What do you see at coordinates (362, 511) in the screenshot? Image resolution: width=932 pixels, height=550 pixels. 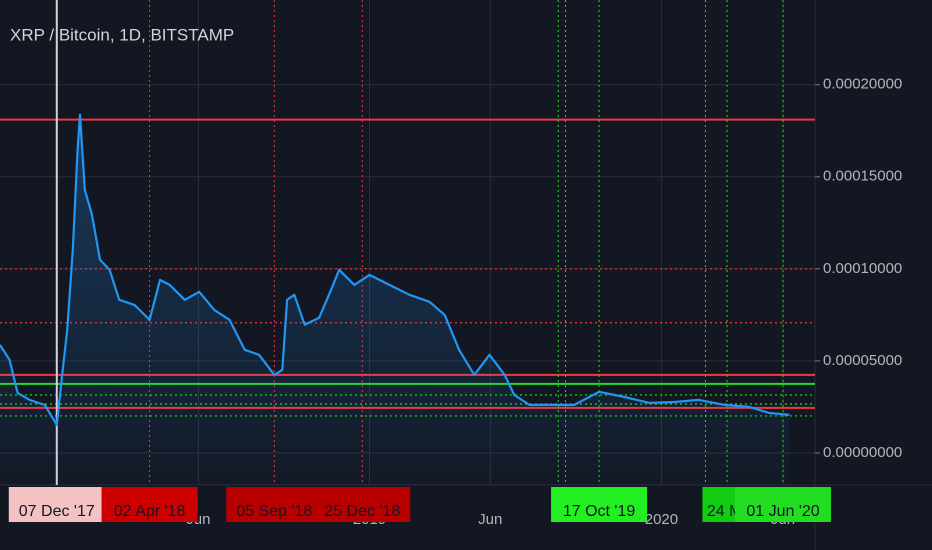 I see `date-marker-label: 25 Dec '18` at bounding box center [362, 511].